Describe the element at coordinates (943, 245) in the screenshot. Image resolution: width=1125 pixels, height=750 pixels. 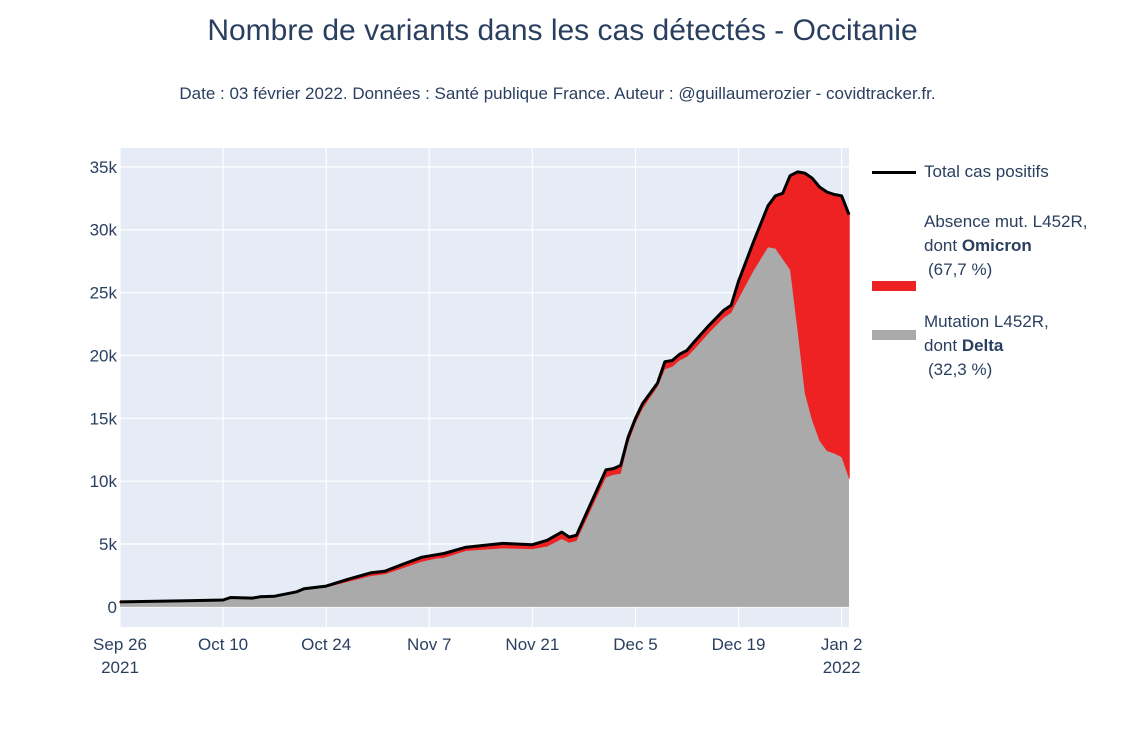
I see `legend-label-omicron-prefix: dont` at that location.